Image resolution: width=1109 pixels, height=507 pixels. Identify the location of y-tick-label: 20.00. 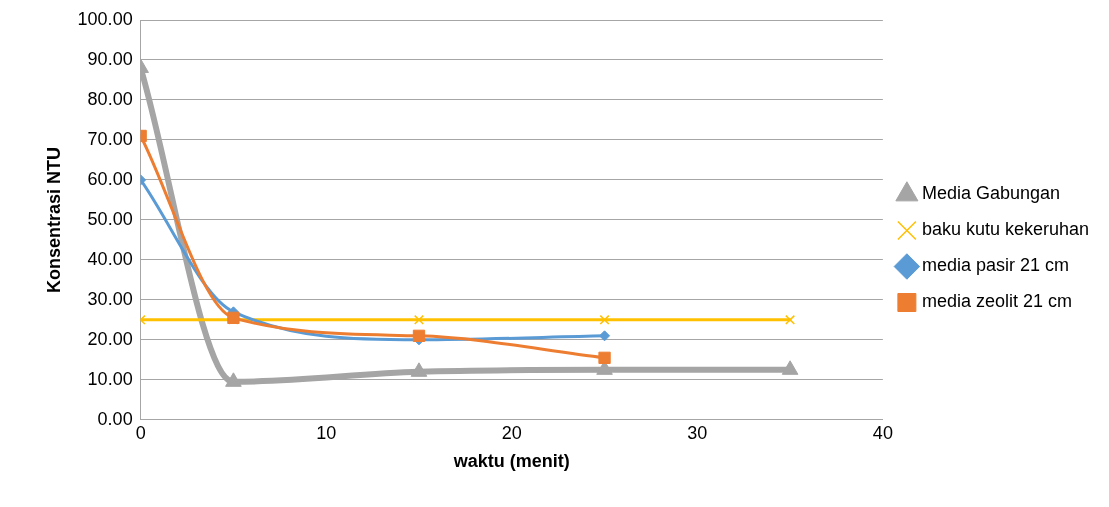
(110, 338).